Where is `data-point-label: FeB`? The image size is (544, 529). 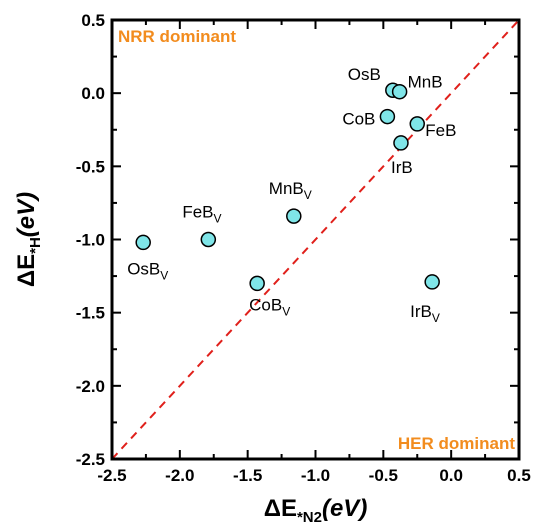 data-point-label: FeB is located at coordinates (440, 130).